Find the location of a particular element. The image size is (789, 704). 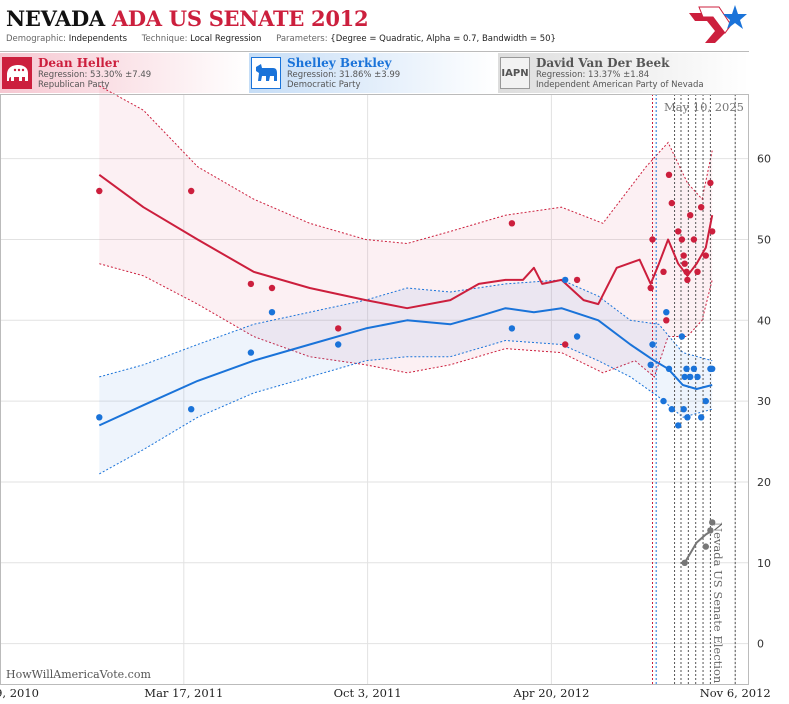

candidate-party: Republican Party is located at coordinates (74, 85).